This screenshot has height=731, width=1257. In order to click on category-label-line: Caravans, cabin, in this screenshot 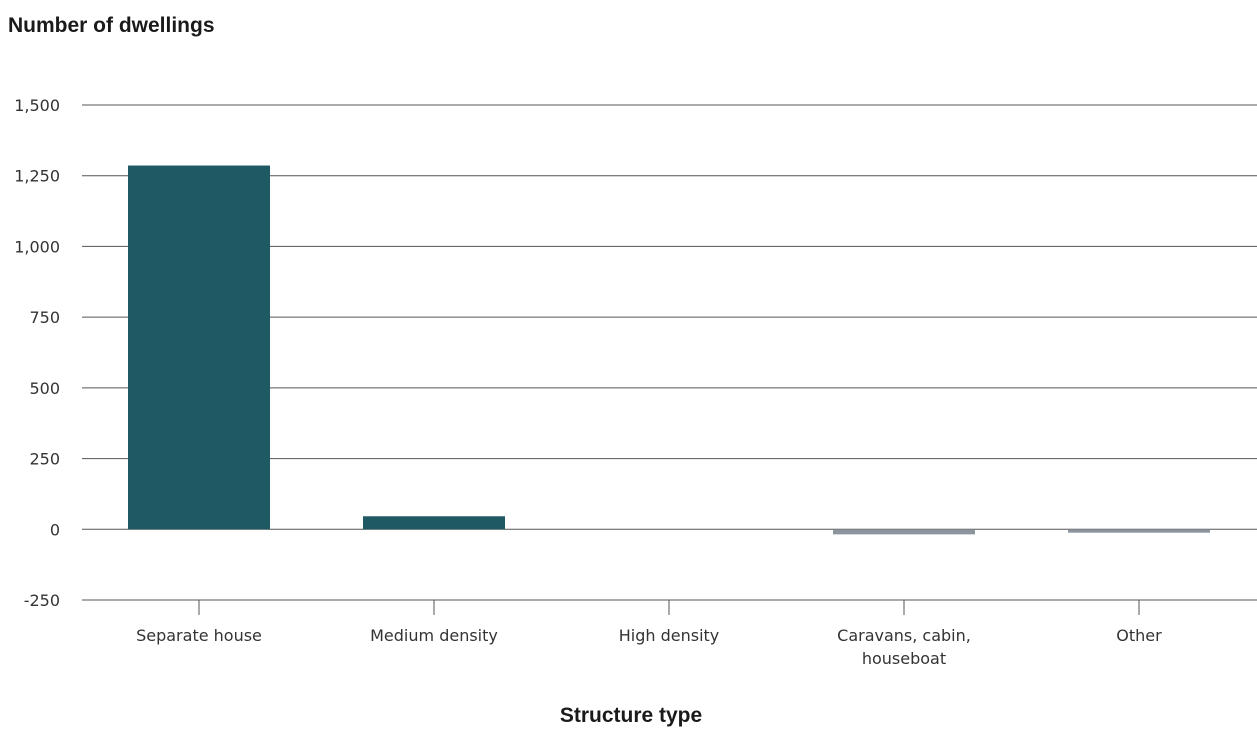, I will do `click(904, 635)`.